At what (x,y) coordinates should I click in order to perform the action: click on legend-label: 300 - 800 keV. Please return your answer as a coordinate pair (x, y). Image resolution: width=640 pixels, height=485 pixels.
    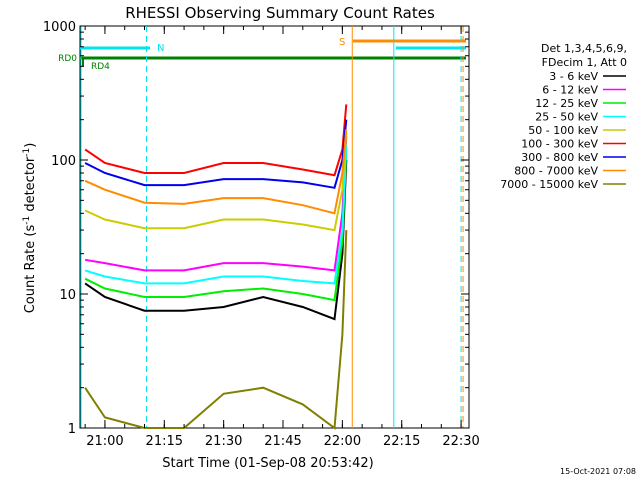
    Looking at the image, I should click on (559, 157).